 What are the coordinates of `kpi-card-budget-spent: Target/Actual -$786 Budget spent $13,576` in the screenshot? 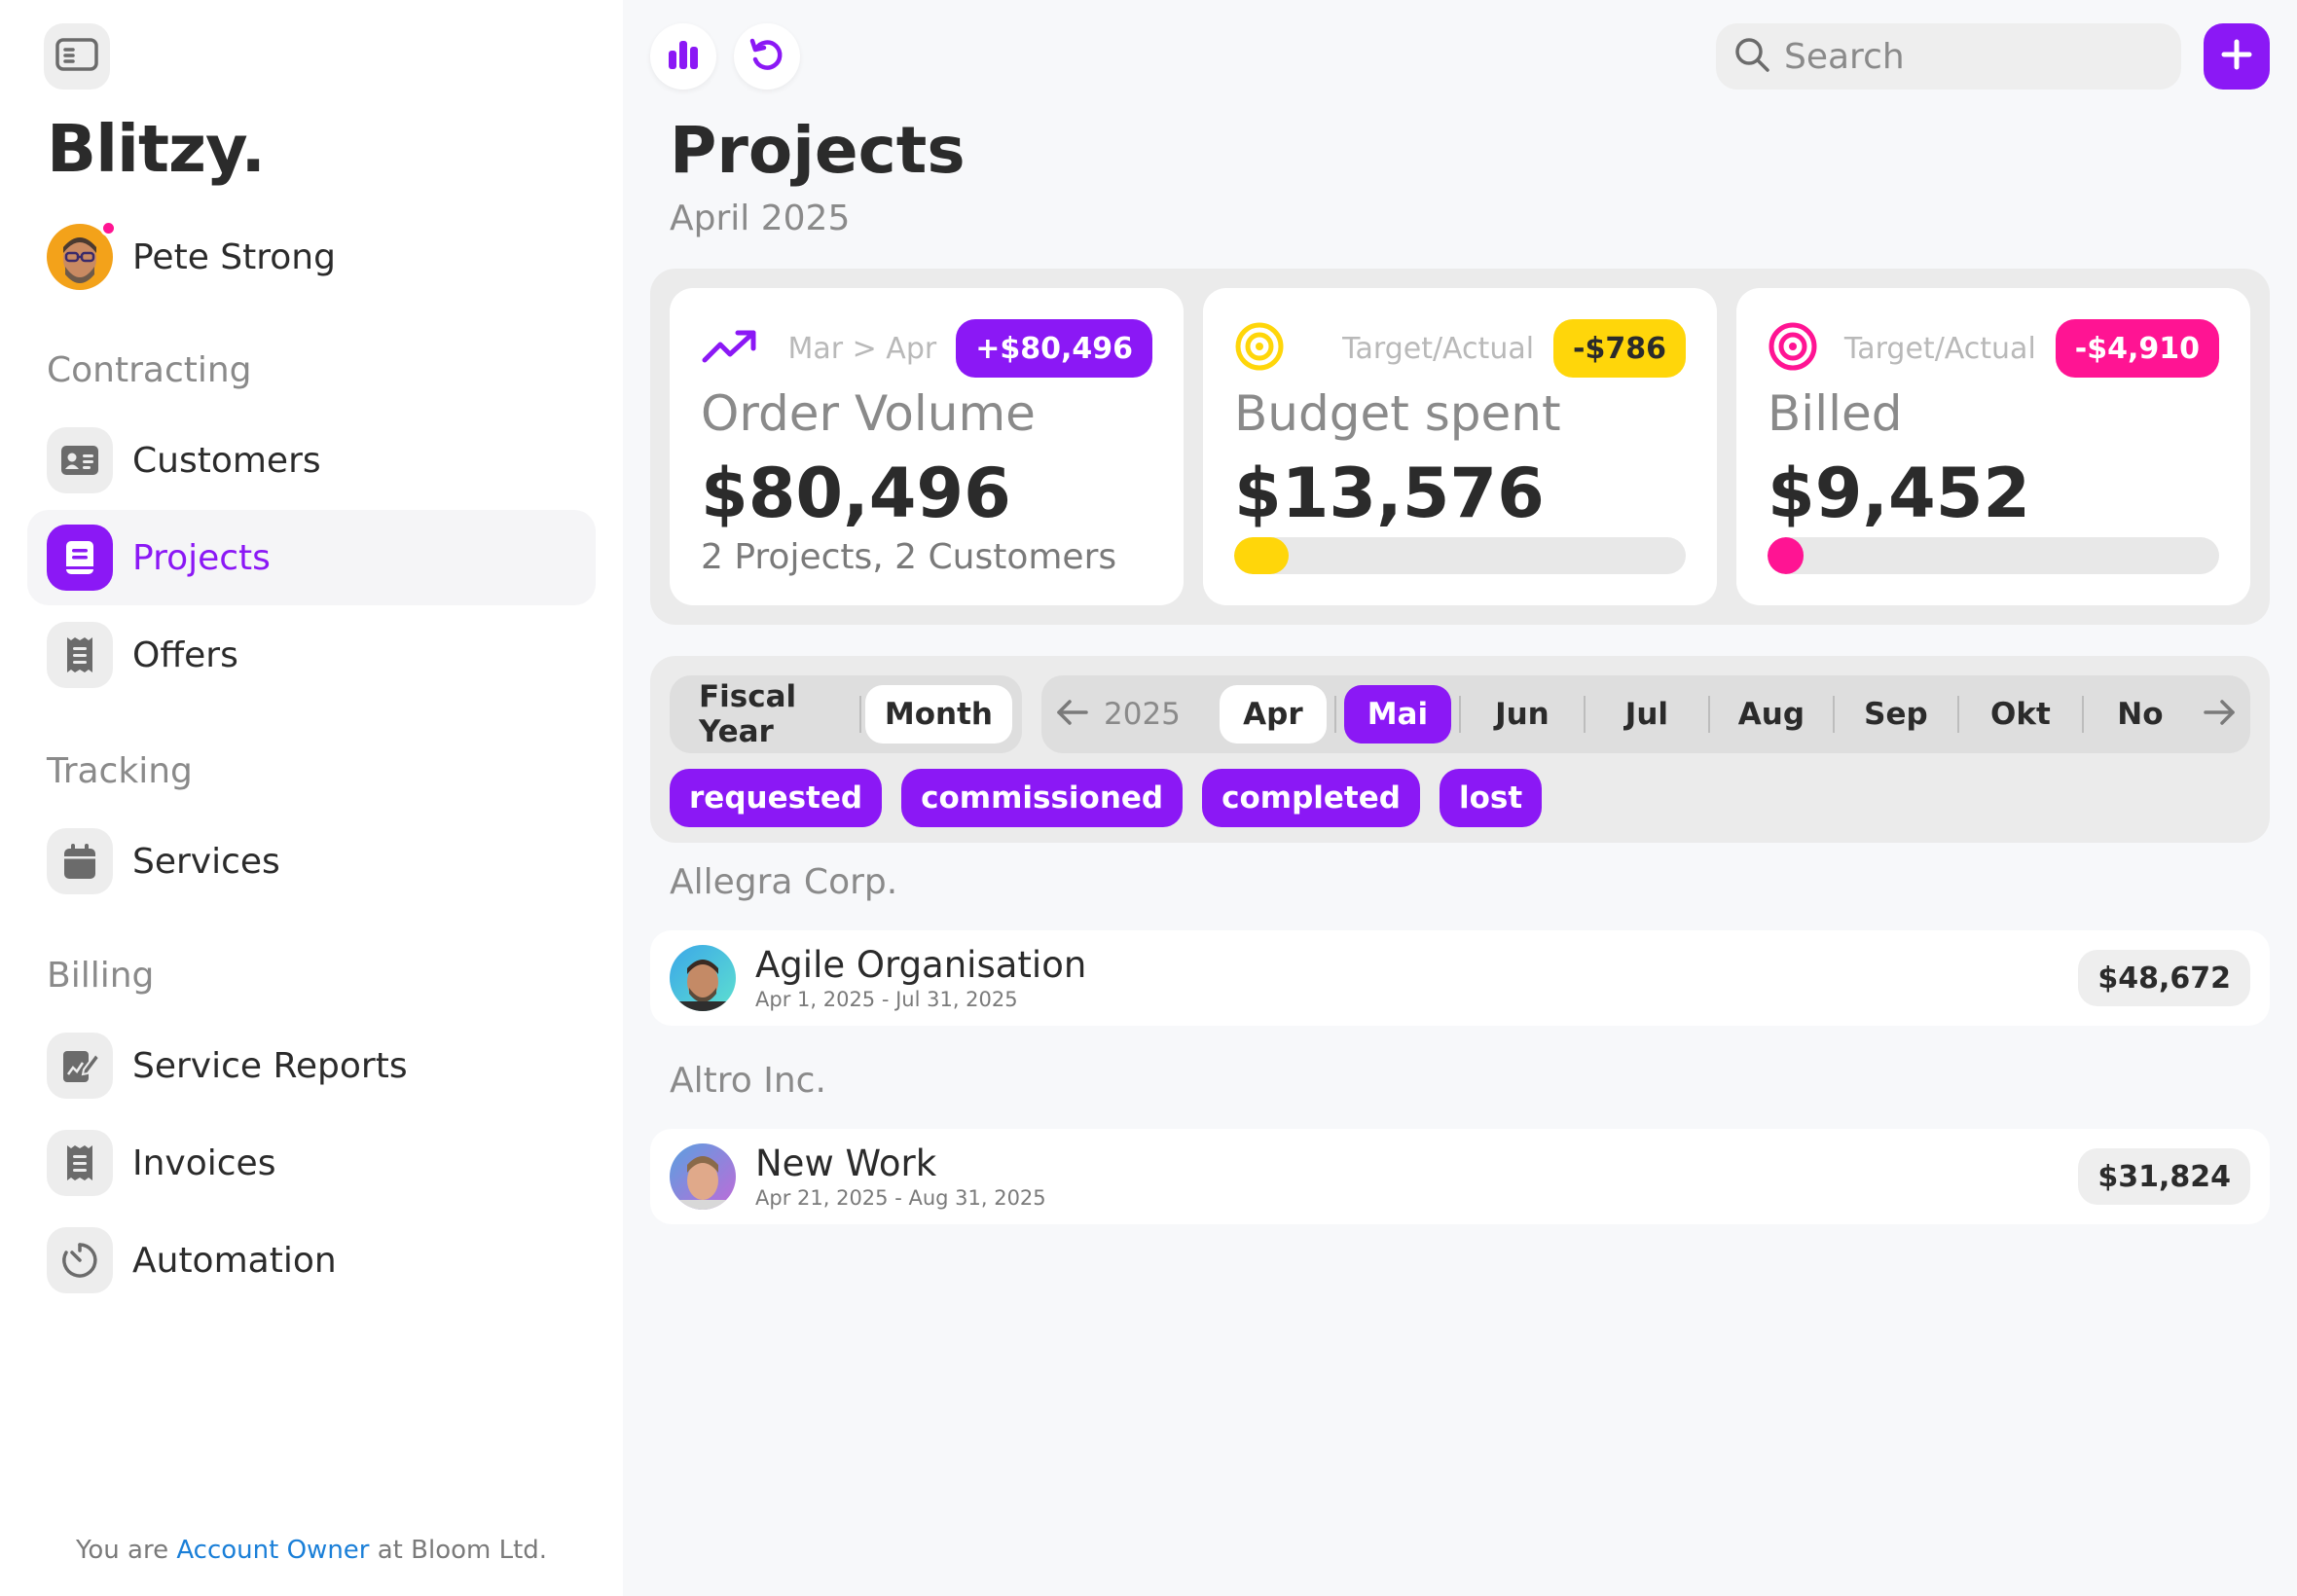 It's located at (1460, 447).